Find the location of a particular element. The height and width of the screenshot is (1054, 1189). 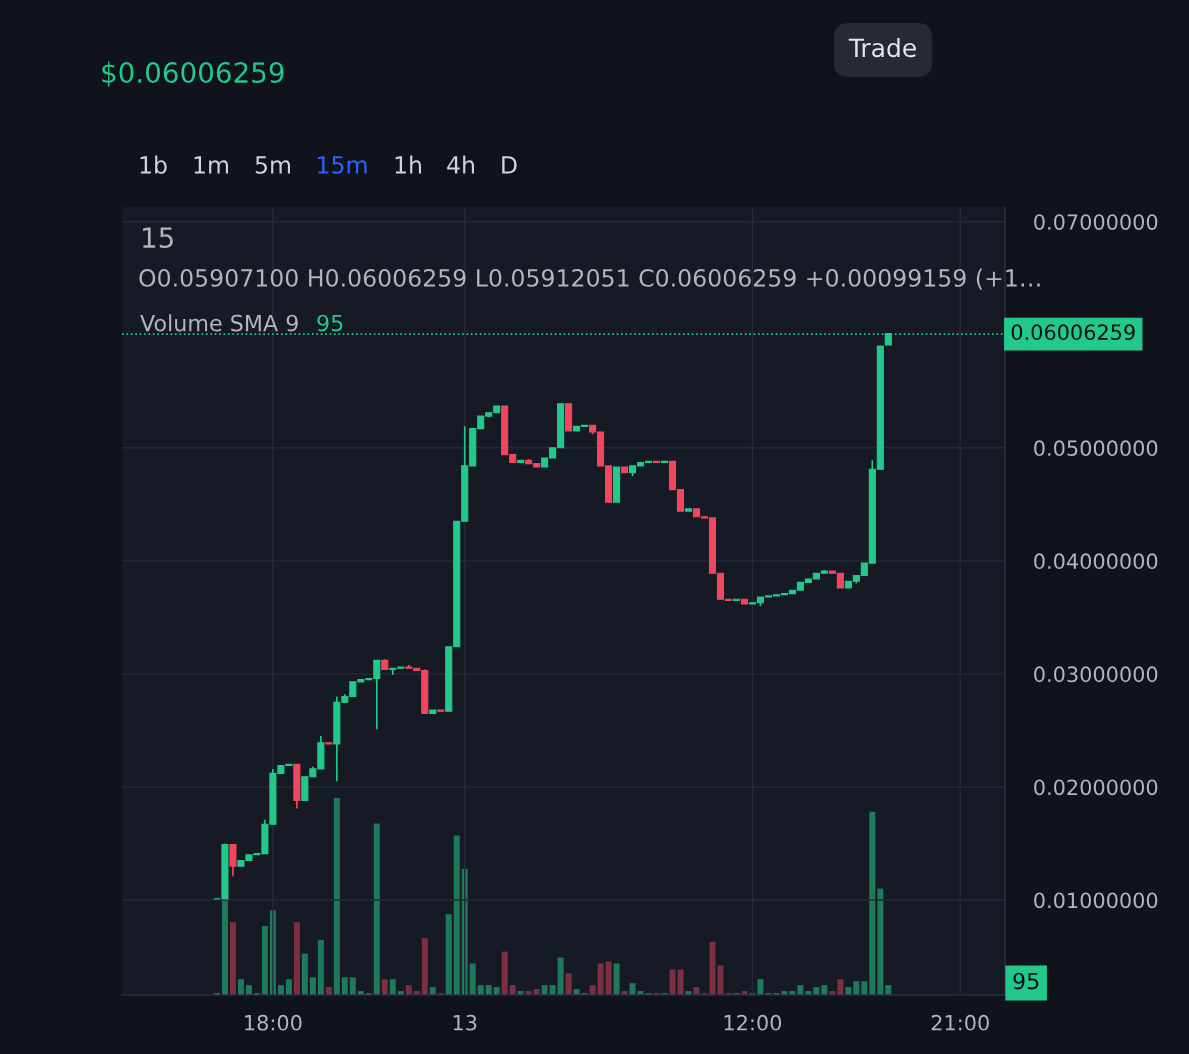

y-tick-label: 0.02000000 is located at coordinates (1096, 787).